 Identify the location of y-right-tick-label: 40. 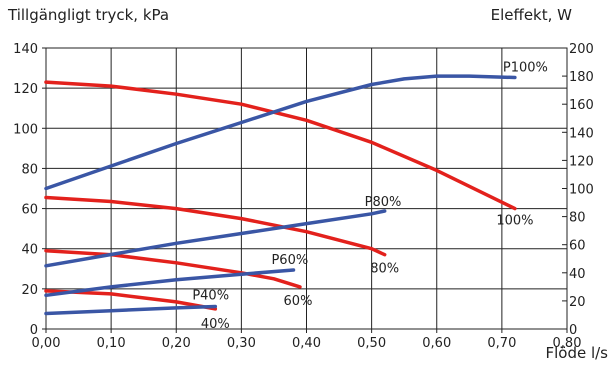
(577, 274).